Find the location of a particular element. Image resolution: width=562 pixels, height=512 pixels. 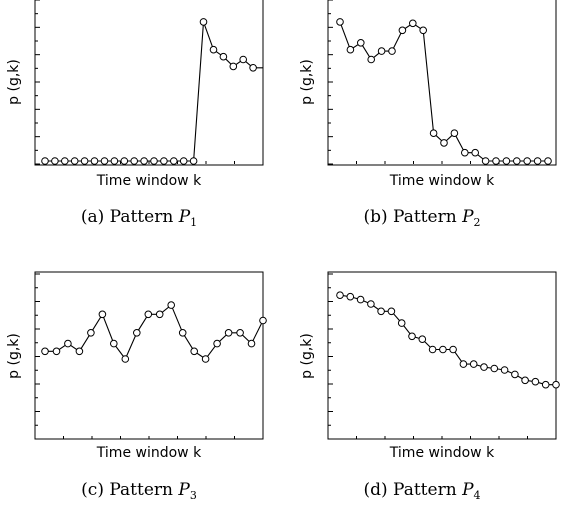

caption-subscript: 3 is located at coordinates (193, 495).